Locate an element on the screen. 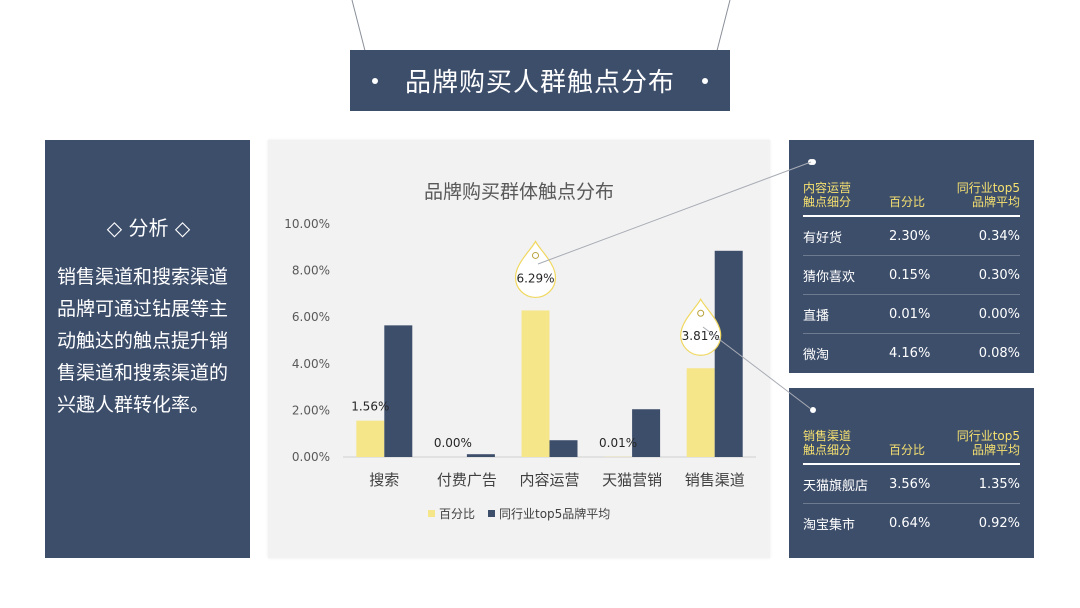 This screenshot has width=1080, height=608. y-tick-label: 8.00% is located at coordinates (311, 271).